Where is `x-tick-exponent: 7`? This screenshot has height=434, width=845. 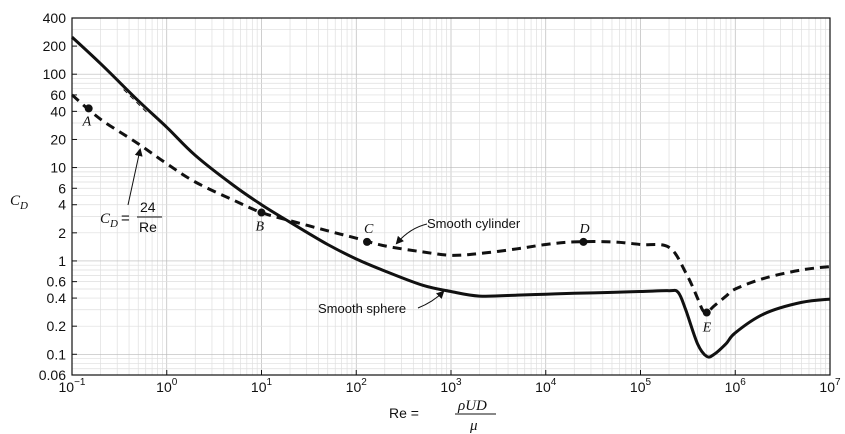
x-tick-exponent: 7 is located at coordinates (838, 382).